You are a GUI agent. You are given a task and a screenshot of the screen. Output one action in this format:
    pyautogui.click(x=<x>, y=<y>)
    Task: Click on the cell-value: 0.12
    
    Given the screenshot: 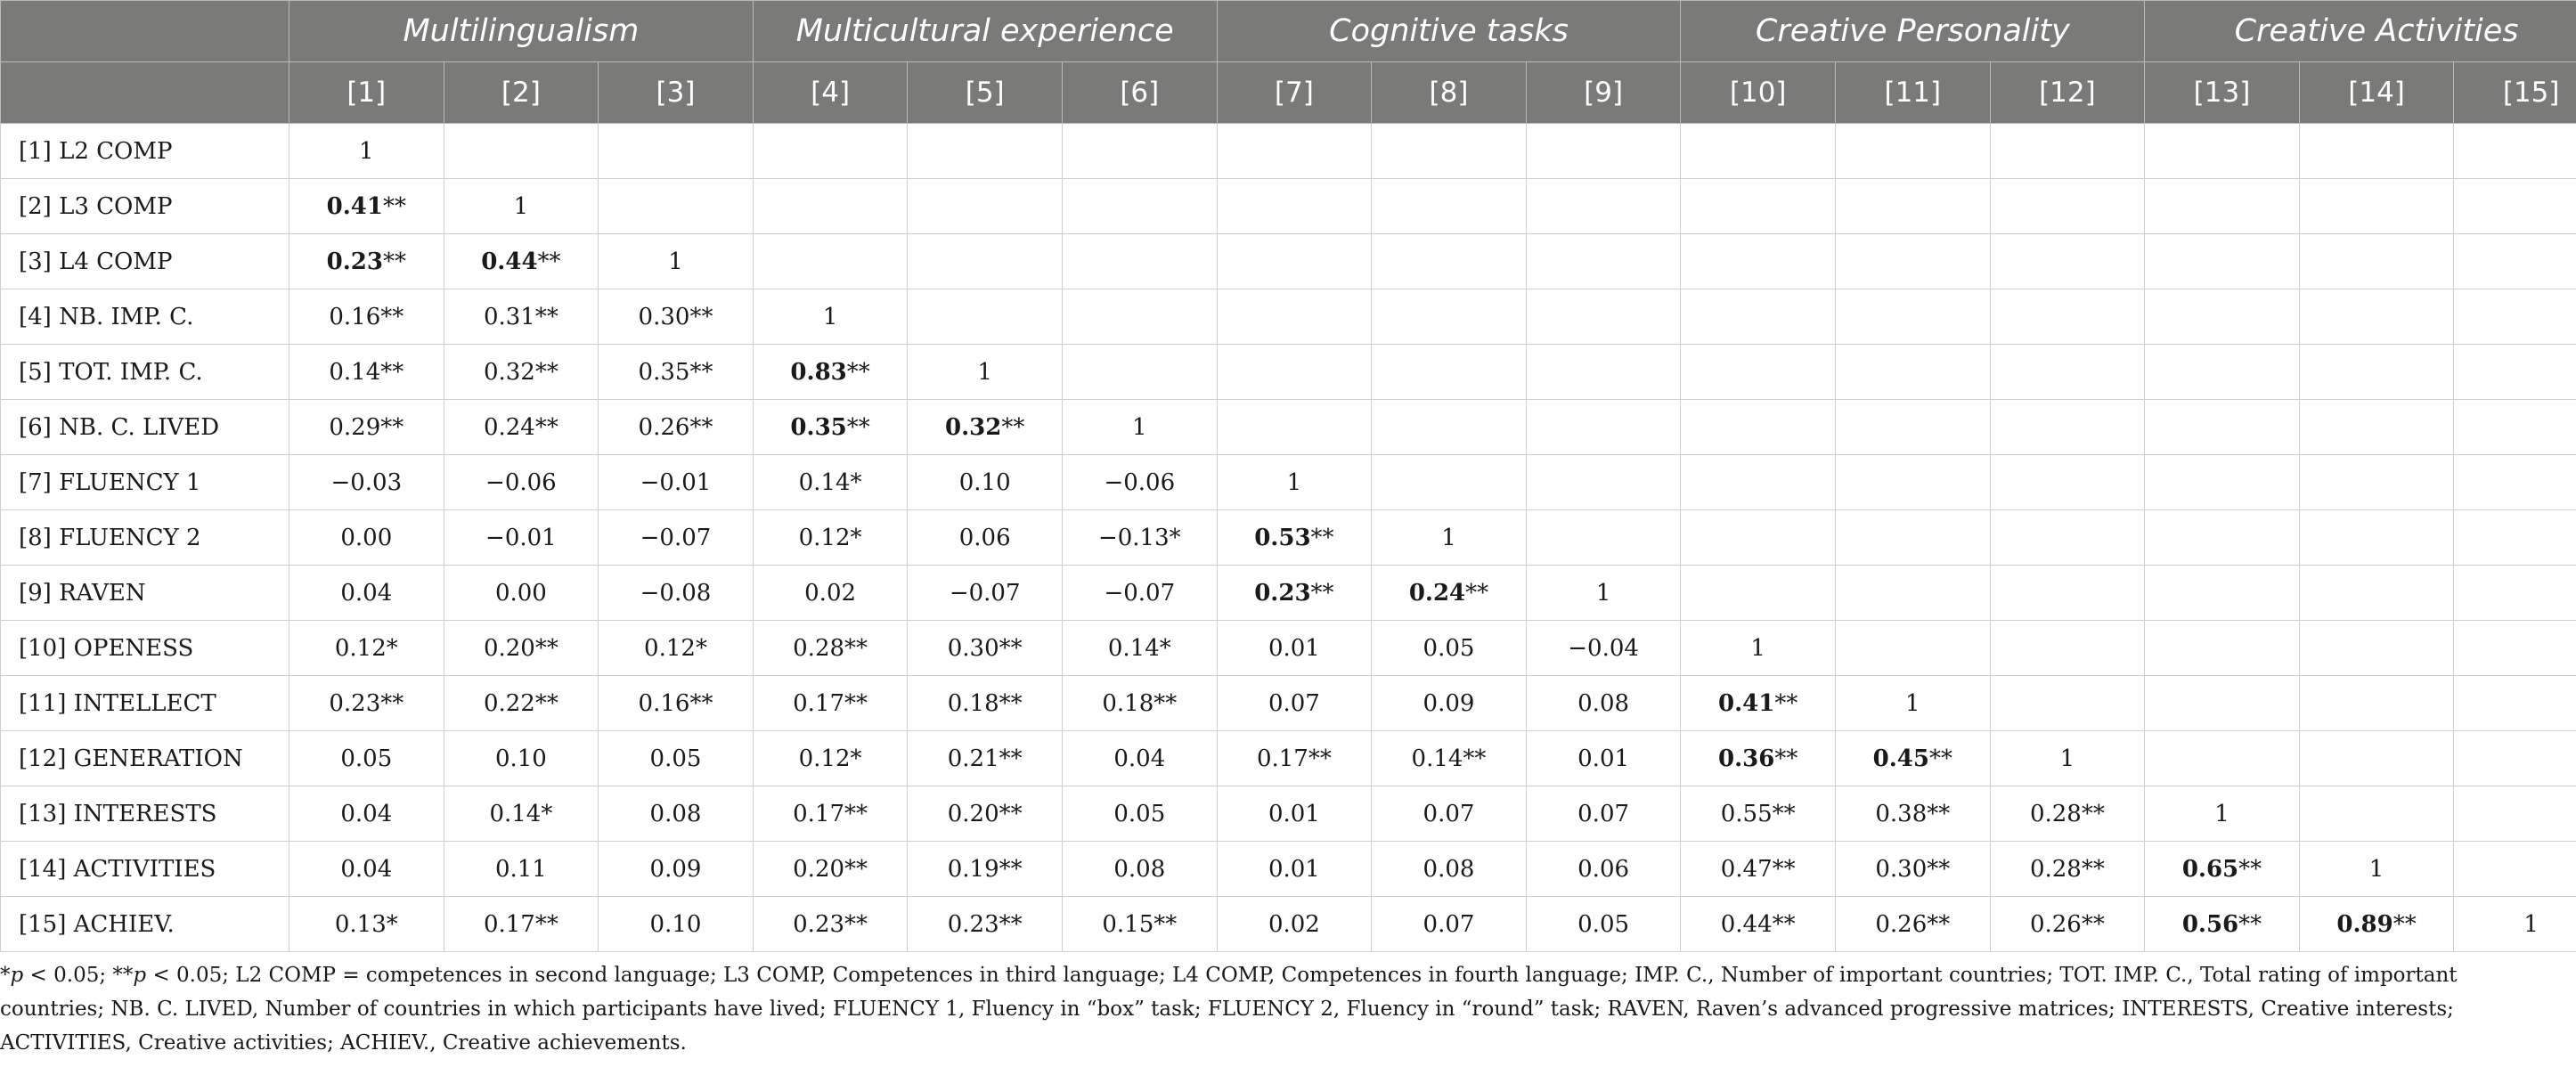 What is the action you would take?
    pyautogui.click(x=361, y=648)
    